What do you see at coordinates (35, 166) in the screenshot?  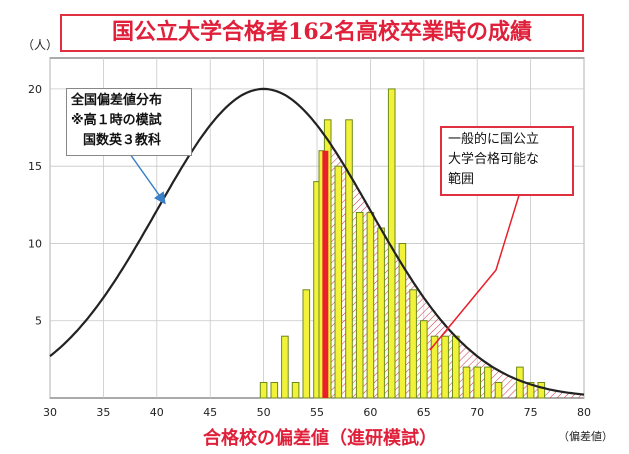 I see `y-tick-label: 15` at bounding box center [35, 166].